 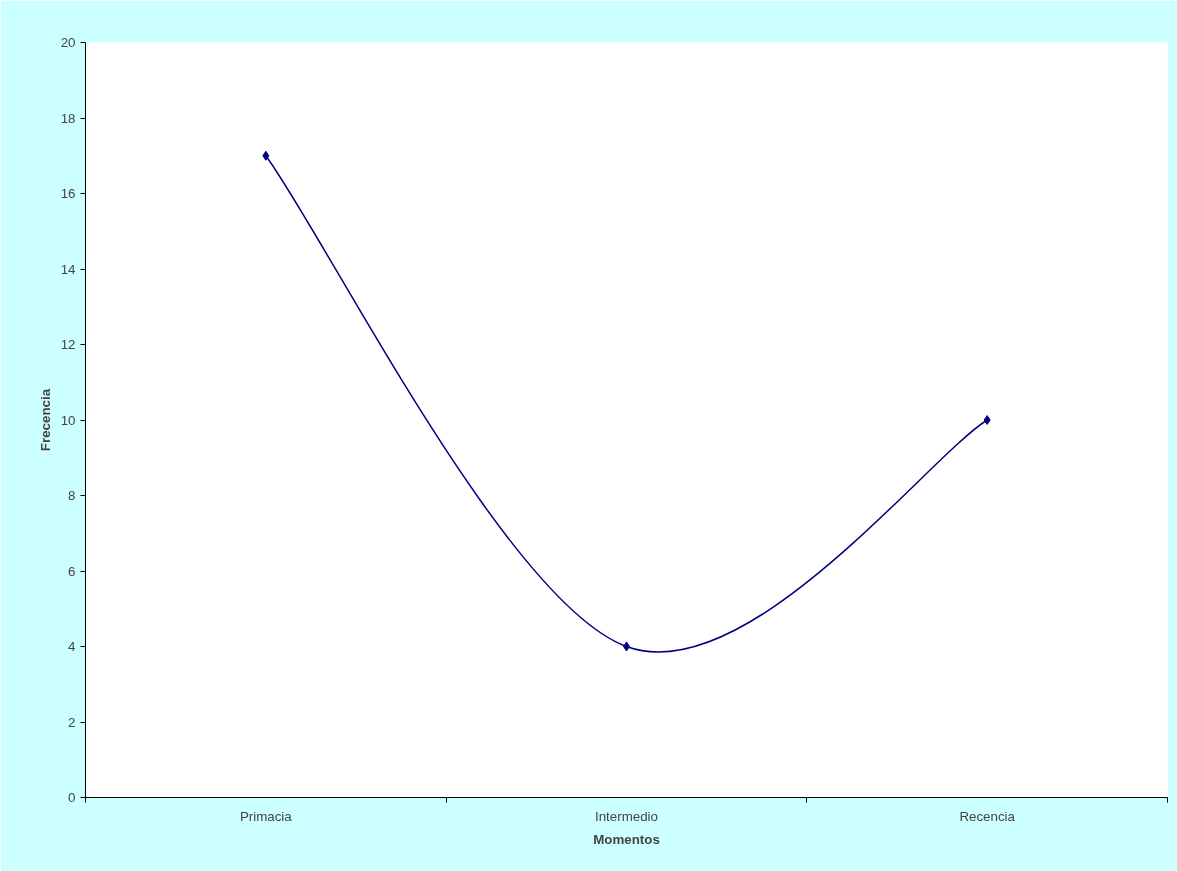 I want to click on y-tick-label: 0, so click(x=72, y=797).